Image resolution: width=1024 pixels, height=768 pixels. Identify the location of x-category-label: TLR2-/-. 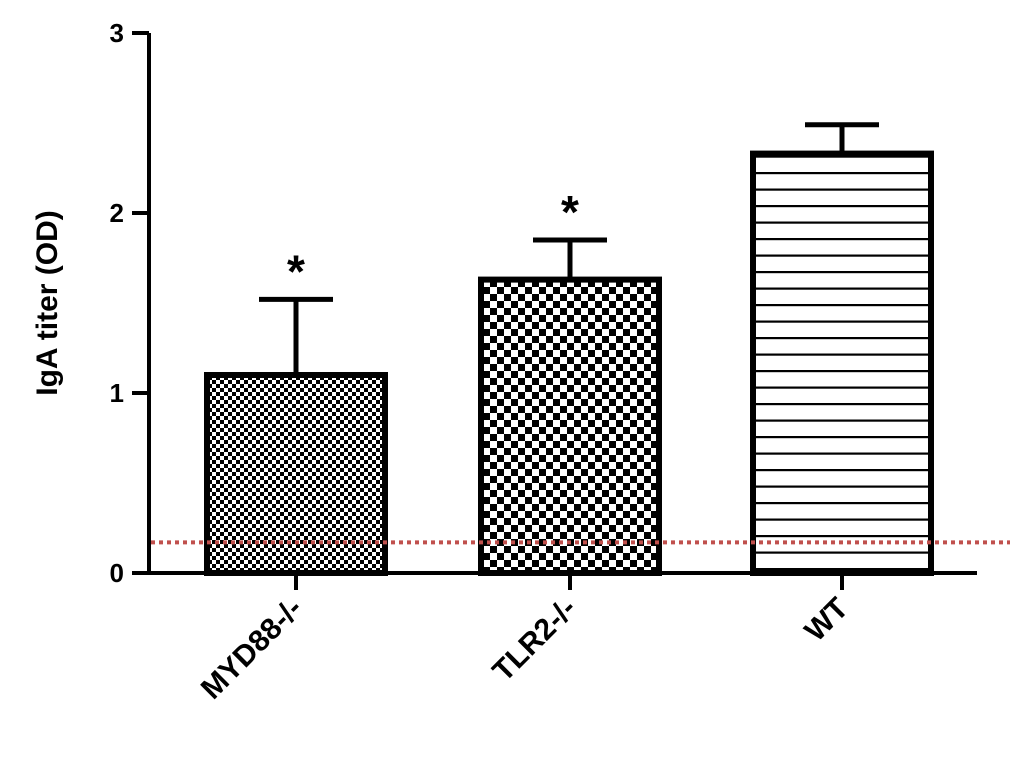
(535, 640).